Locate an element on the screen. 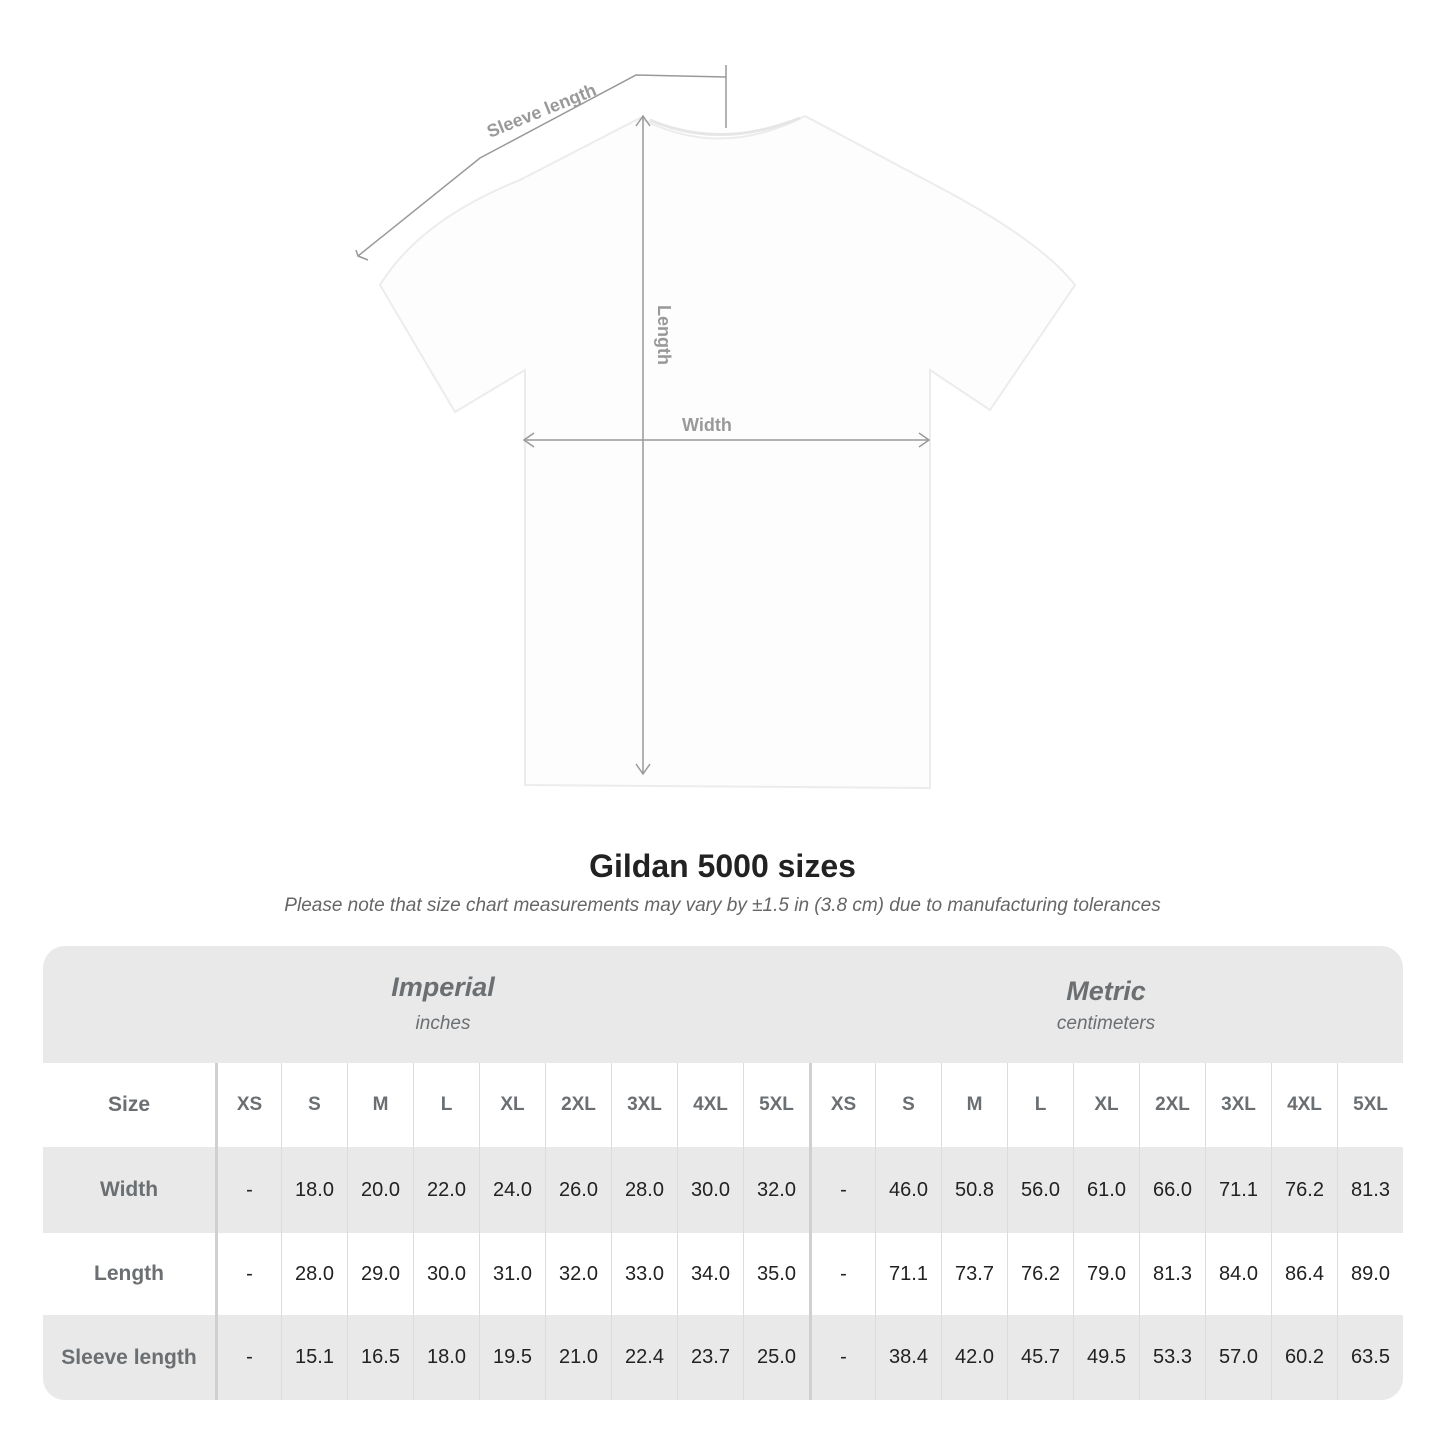 The image size is (1445, 1445). size-header-metric: 3XL is located at coordinates (1238, 1105).